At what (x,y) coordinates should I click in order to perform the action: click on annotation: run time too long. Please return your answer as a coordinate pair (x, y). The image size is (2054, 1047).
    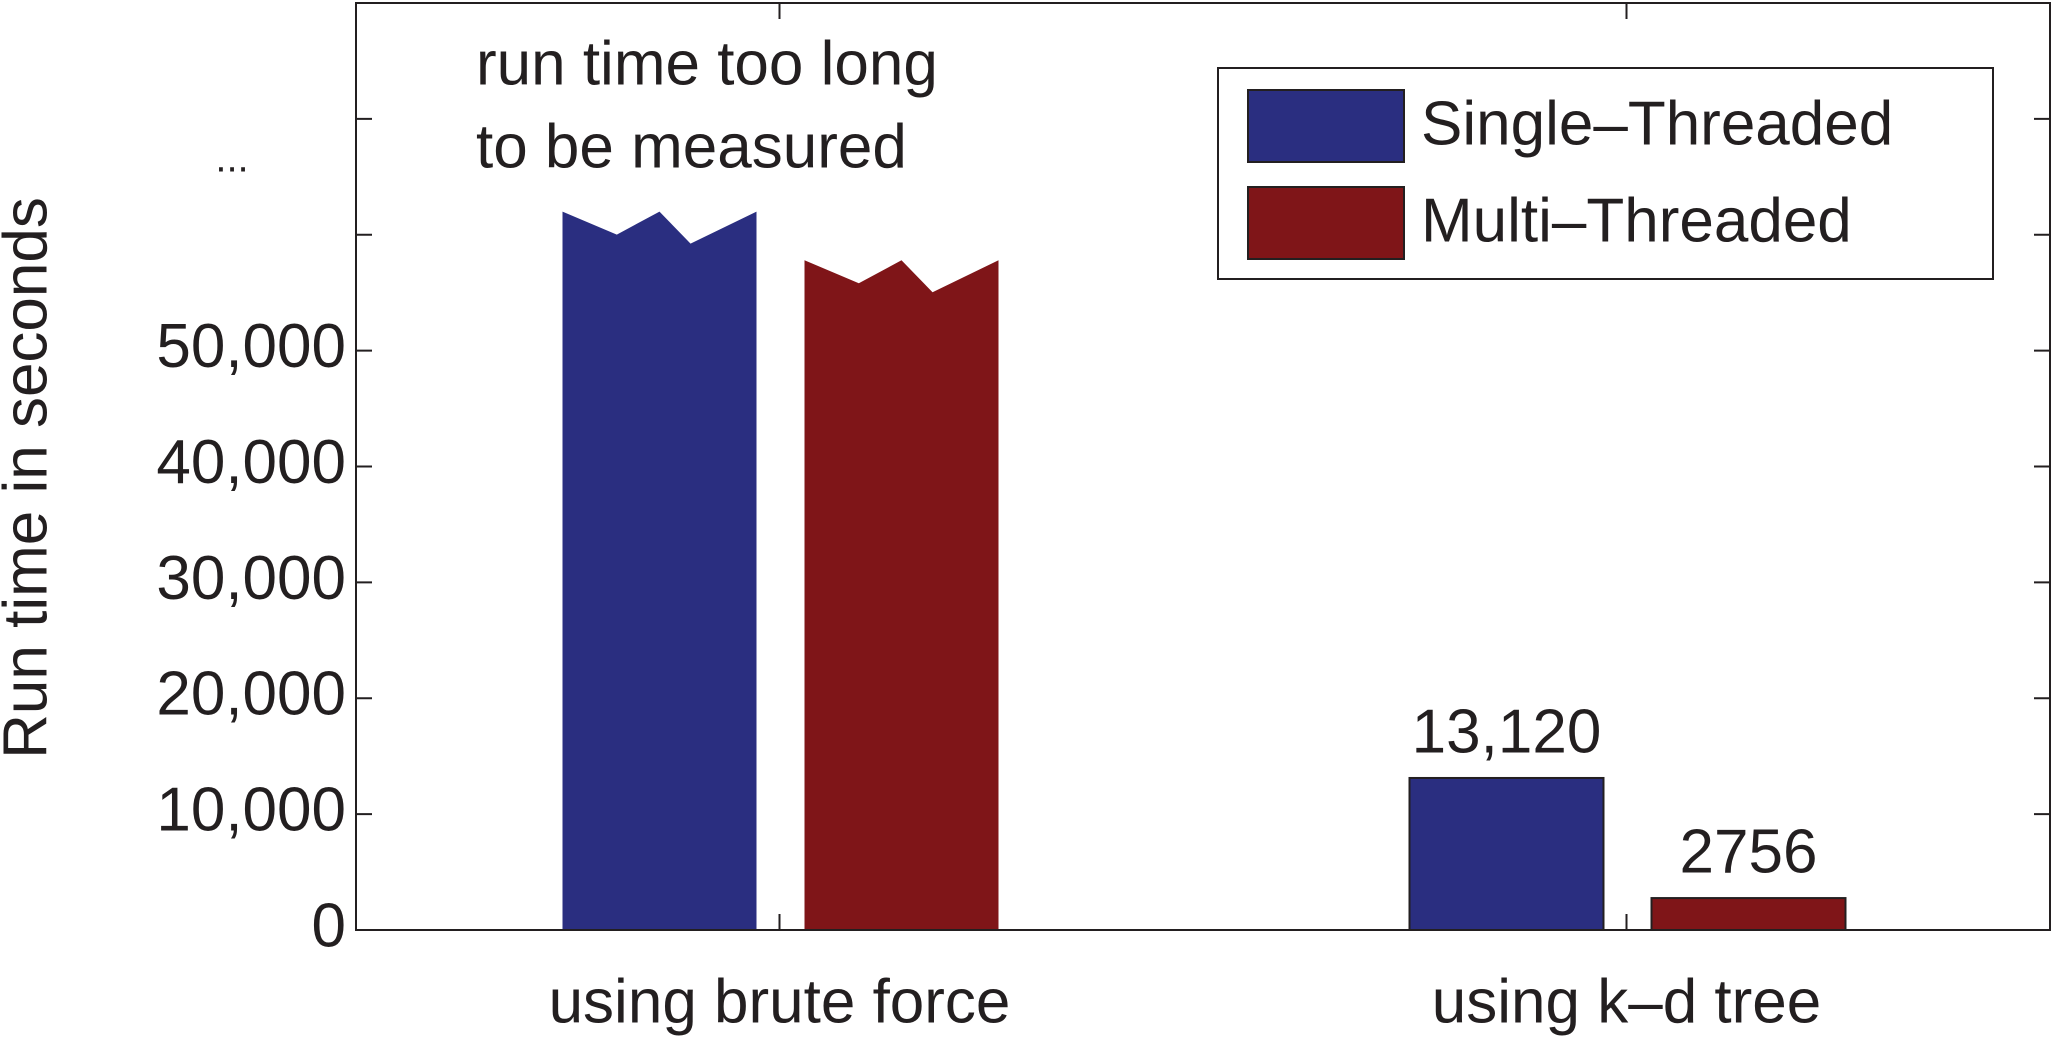
    Looking at the image, I should click on (707, 63).